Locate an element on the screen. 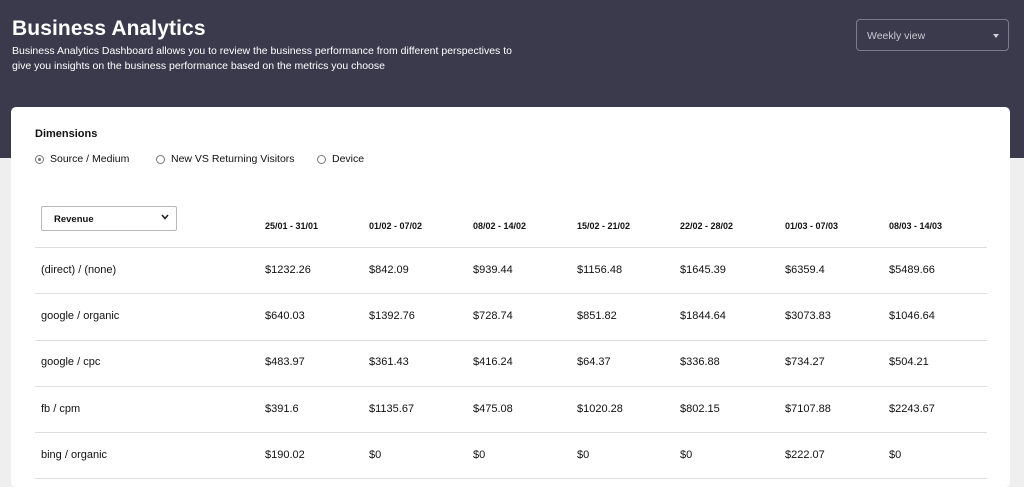 The image size is (1024, 487). table-cell: $361.43 is located at coordinates (389, 362).